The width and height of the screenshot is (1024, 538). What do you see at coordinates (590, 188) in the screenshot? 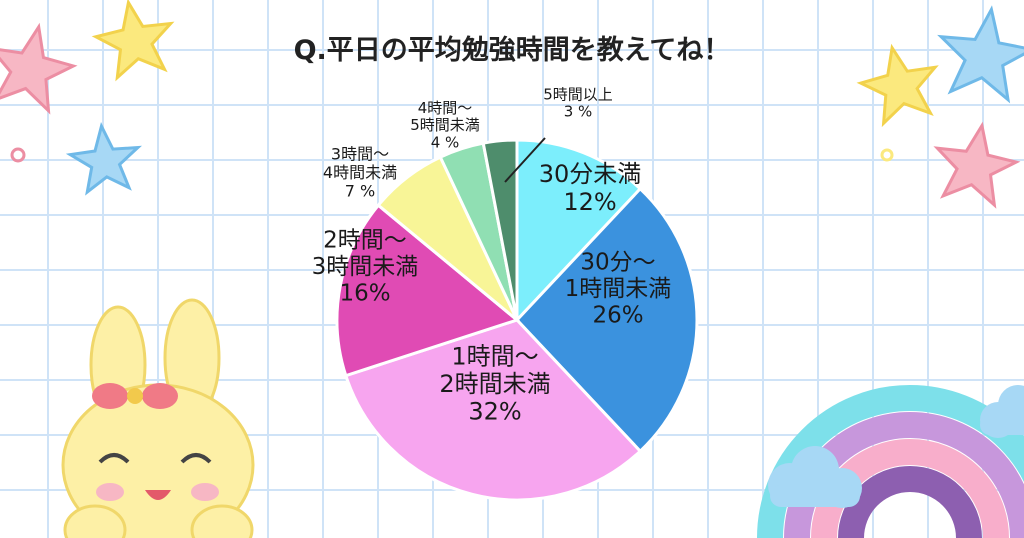
I see `slice-label: 30分未満 12%` at bounding box center [590, 188].